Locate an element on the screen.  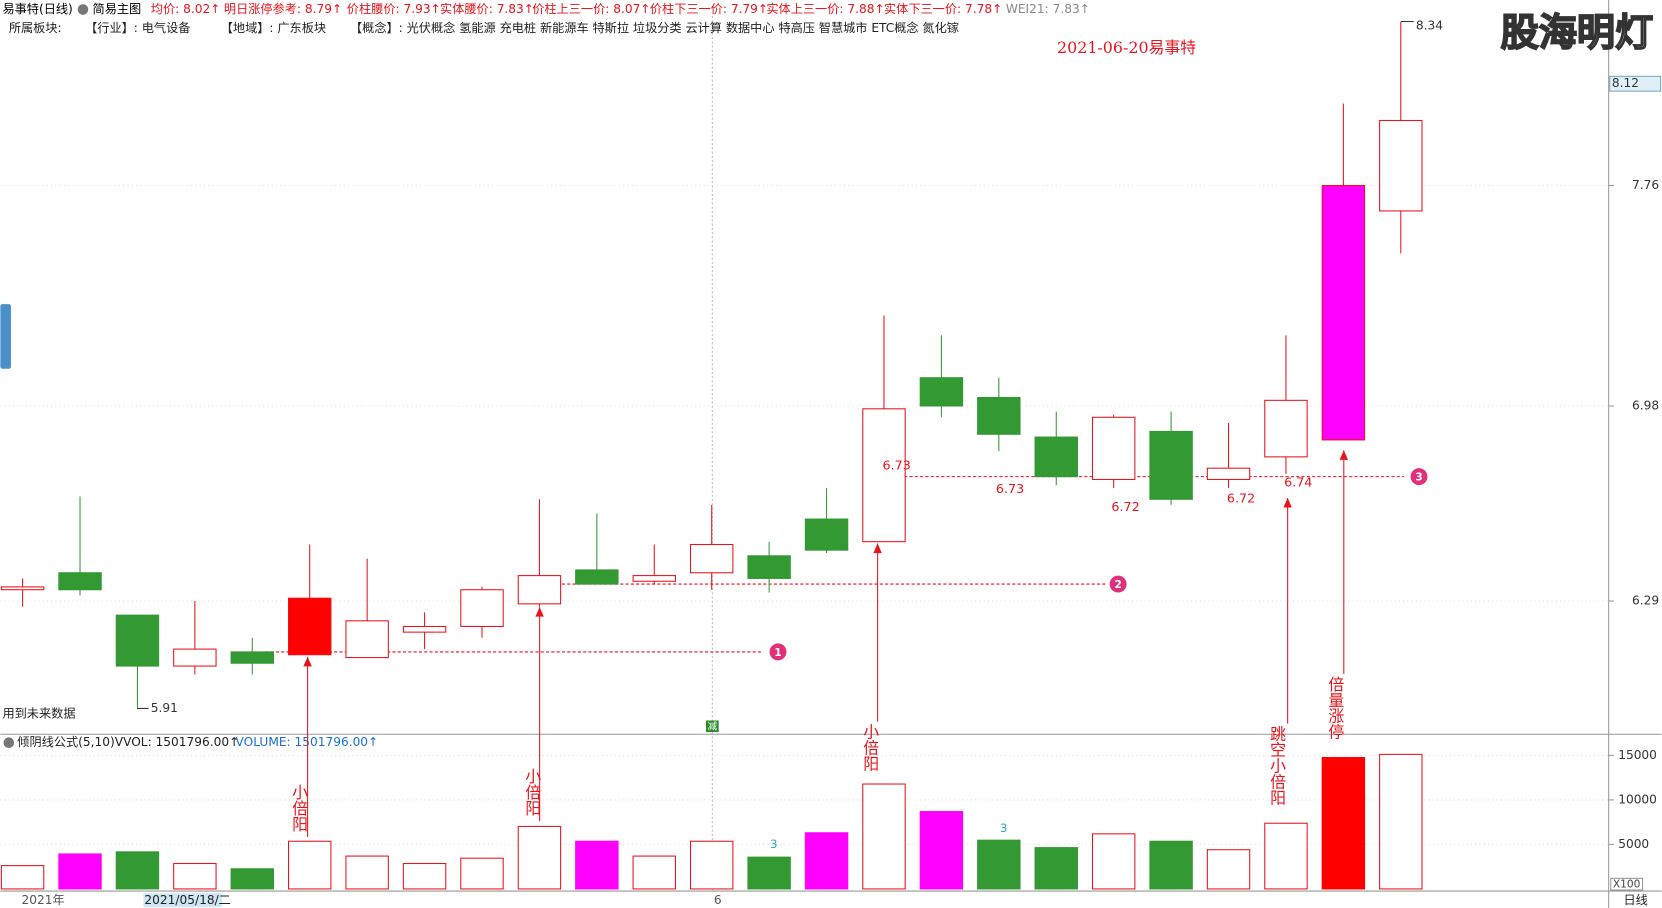
reduce-tag-box is located at coordinates (712, 726).